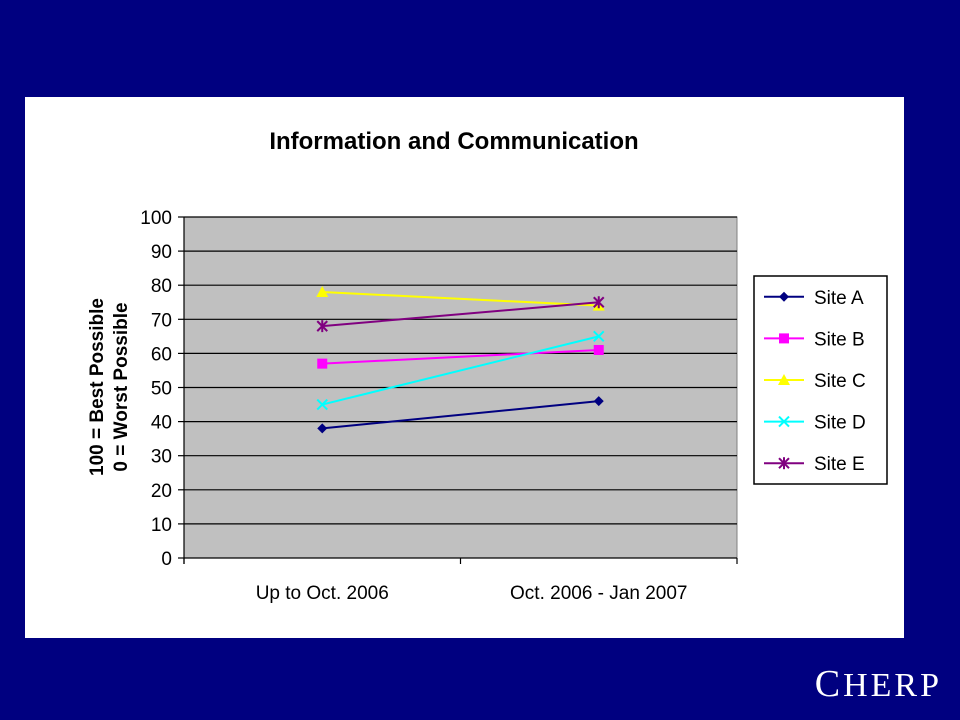  I want to click on brand-logo: CHERP, so click(878, 684).